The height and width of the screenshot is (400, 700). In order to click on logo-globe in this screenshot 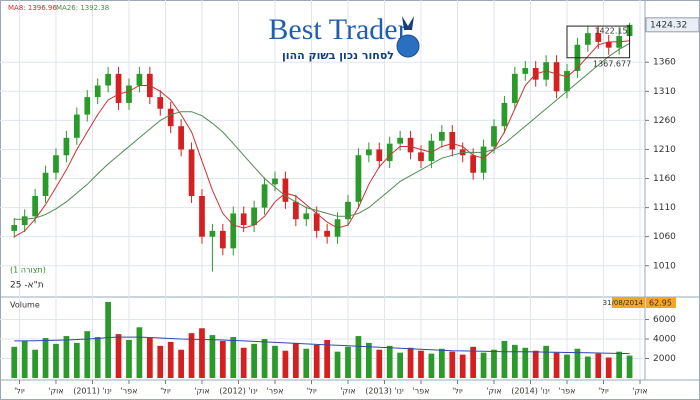, I will do `click(408, 46)`.